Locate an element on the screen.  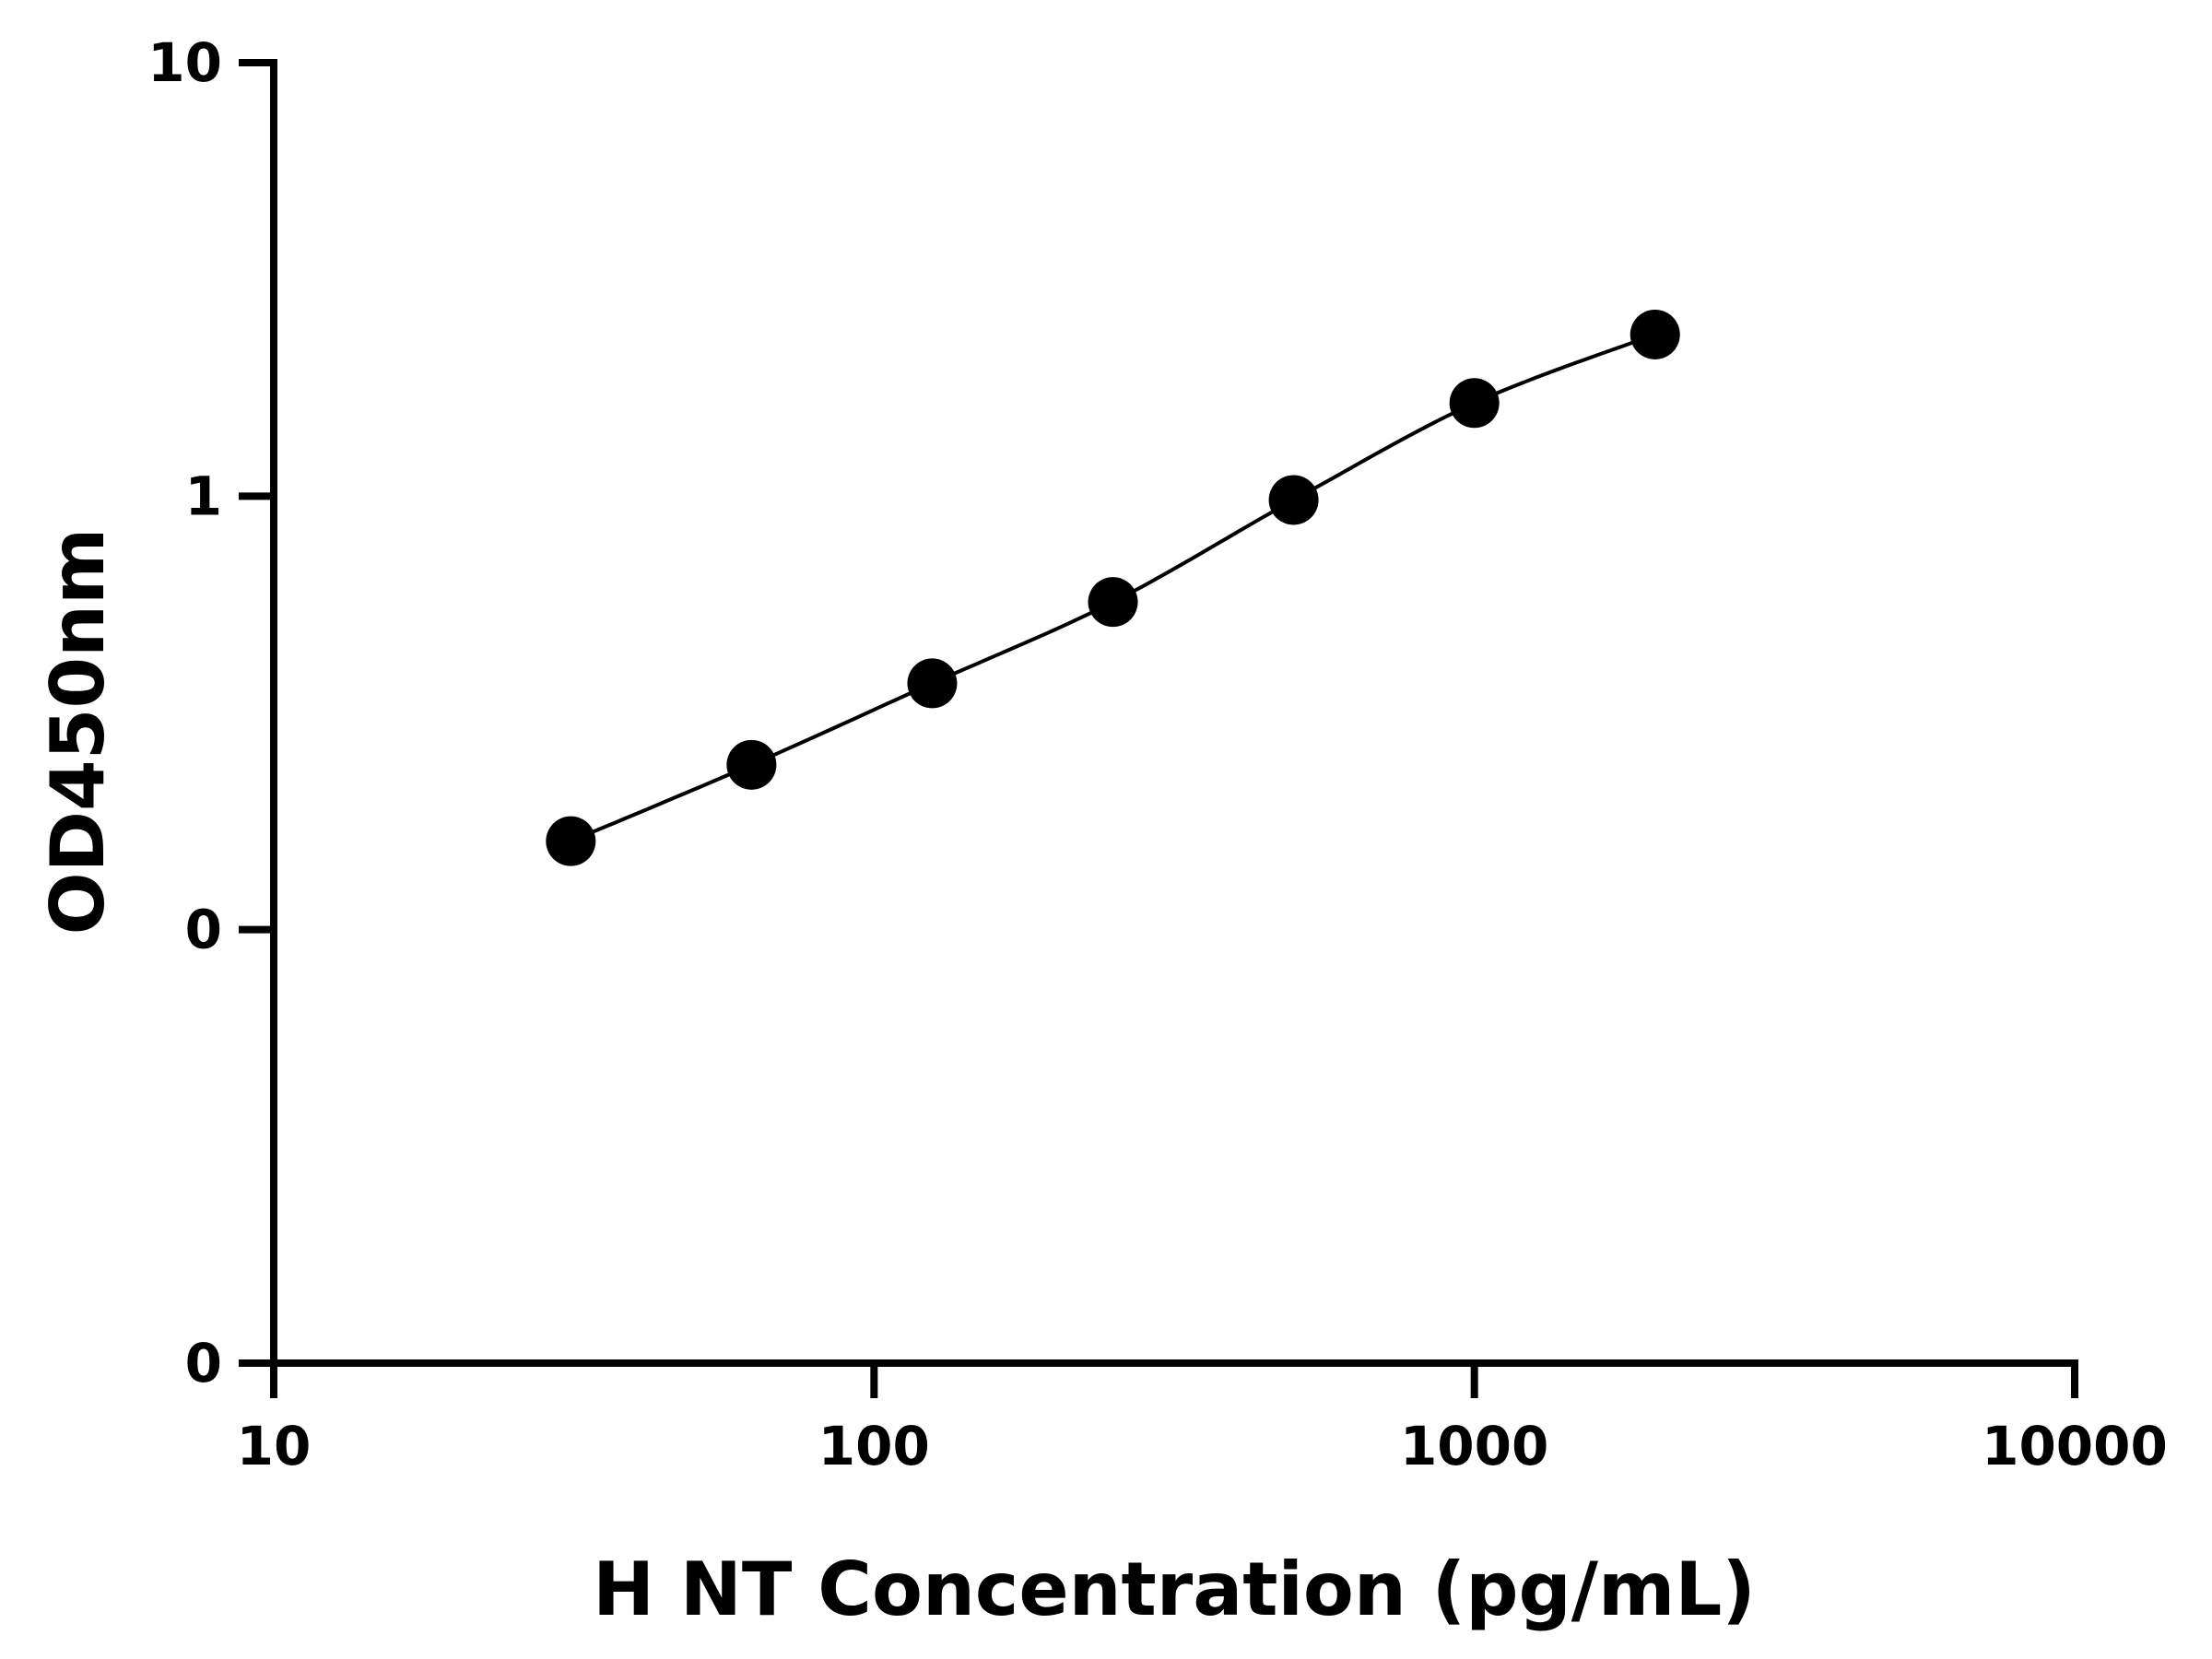
x-tick-label: 10 is located at coordinates (274, 1446).